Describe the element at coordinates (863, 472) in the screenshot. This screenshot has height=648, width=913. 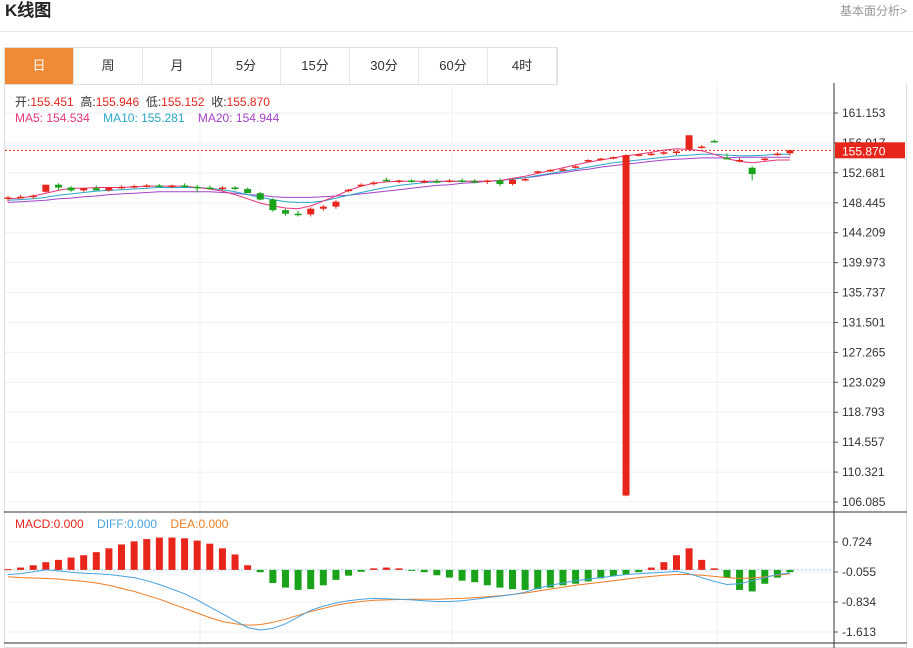
I see `price-tick-label: 110.321` at that location.